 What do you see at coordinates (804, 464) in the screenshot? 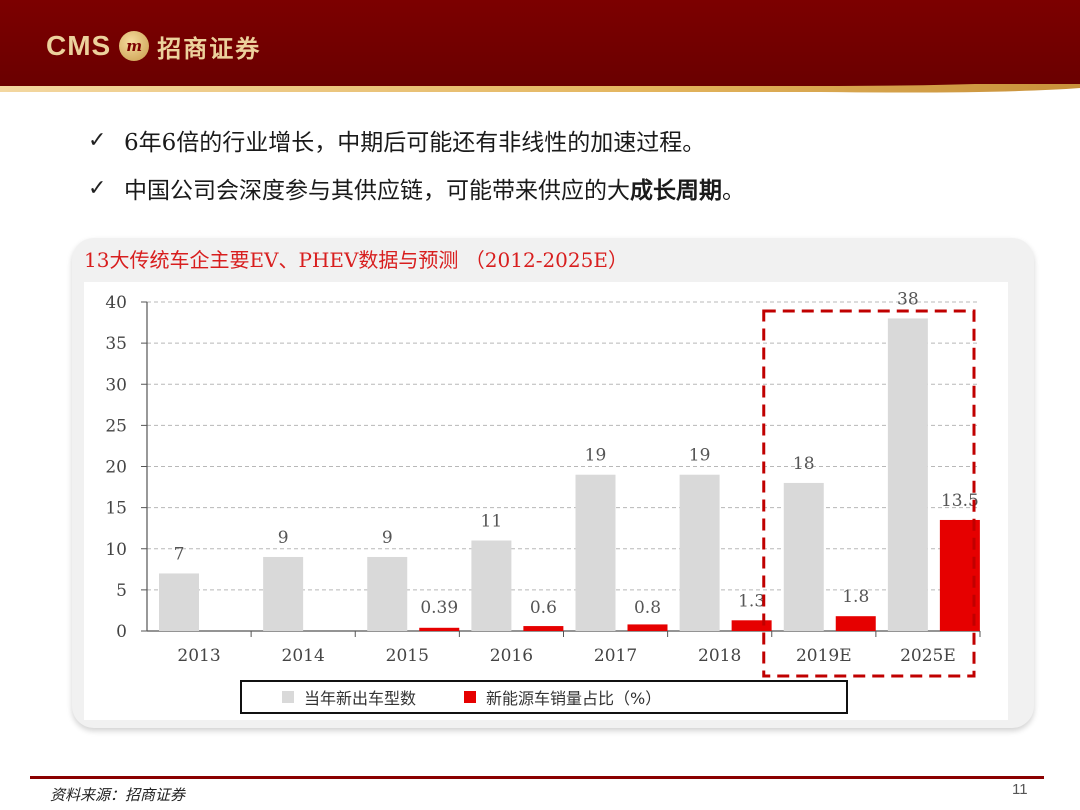
I see `data-label: 18` at bounding box center [804, 464].